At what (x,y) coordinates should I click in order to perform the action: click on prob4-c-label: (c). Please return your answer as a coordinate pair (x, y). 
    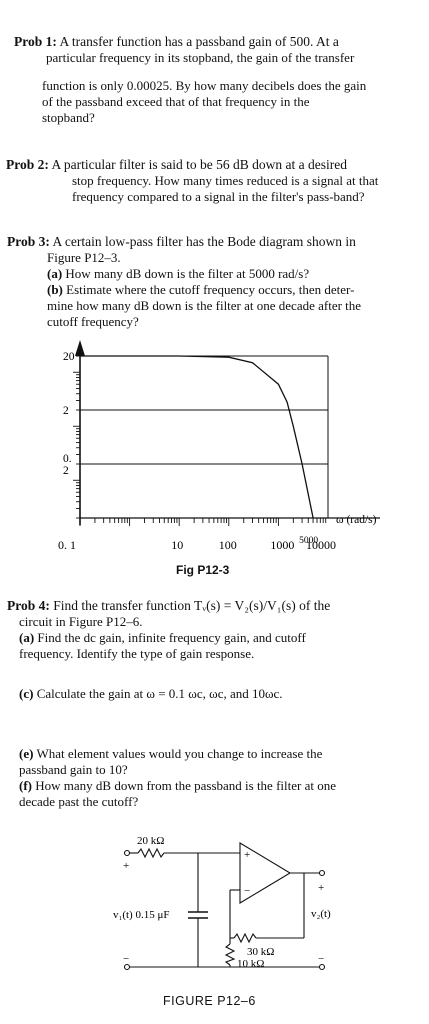
    Looking at the image, I should click on (26, 693).